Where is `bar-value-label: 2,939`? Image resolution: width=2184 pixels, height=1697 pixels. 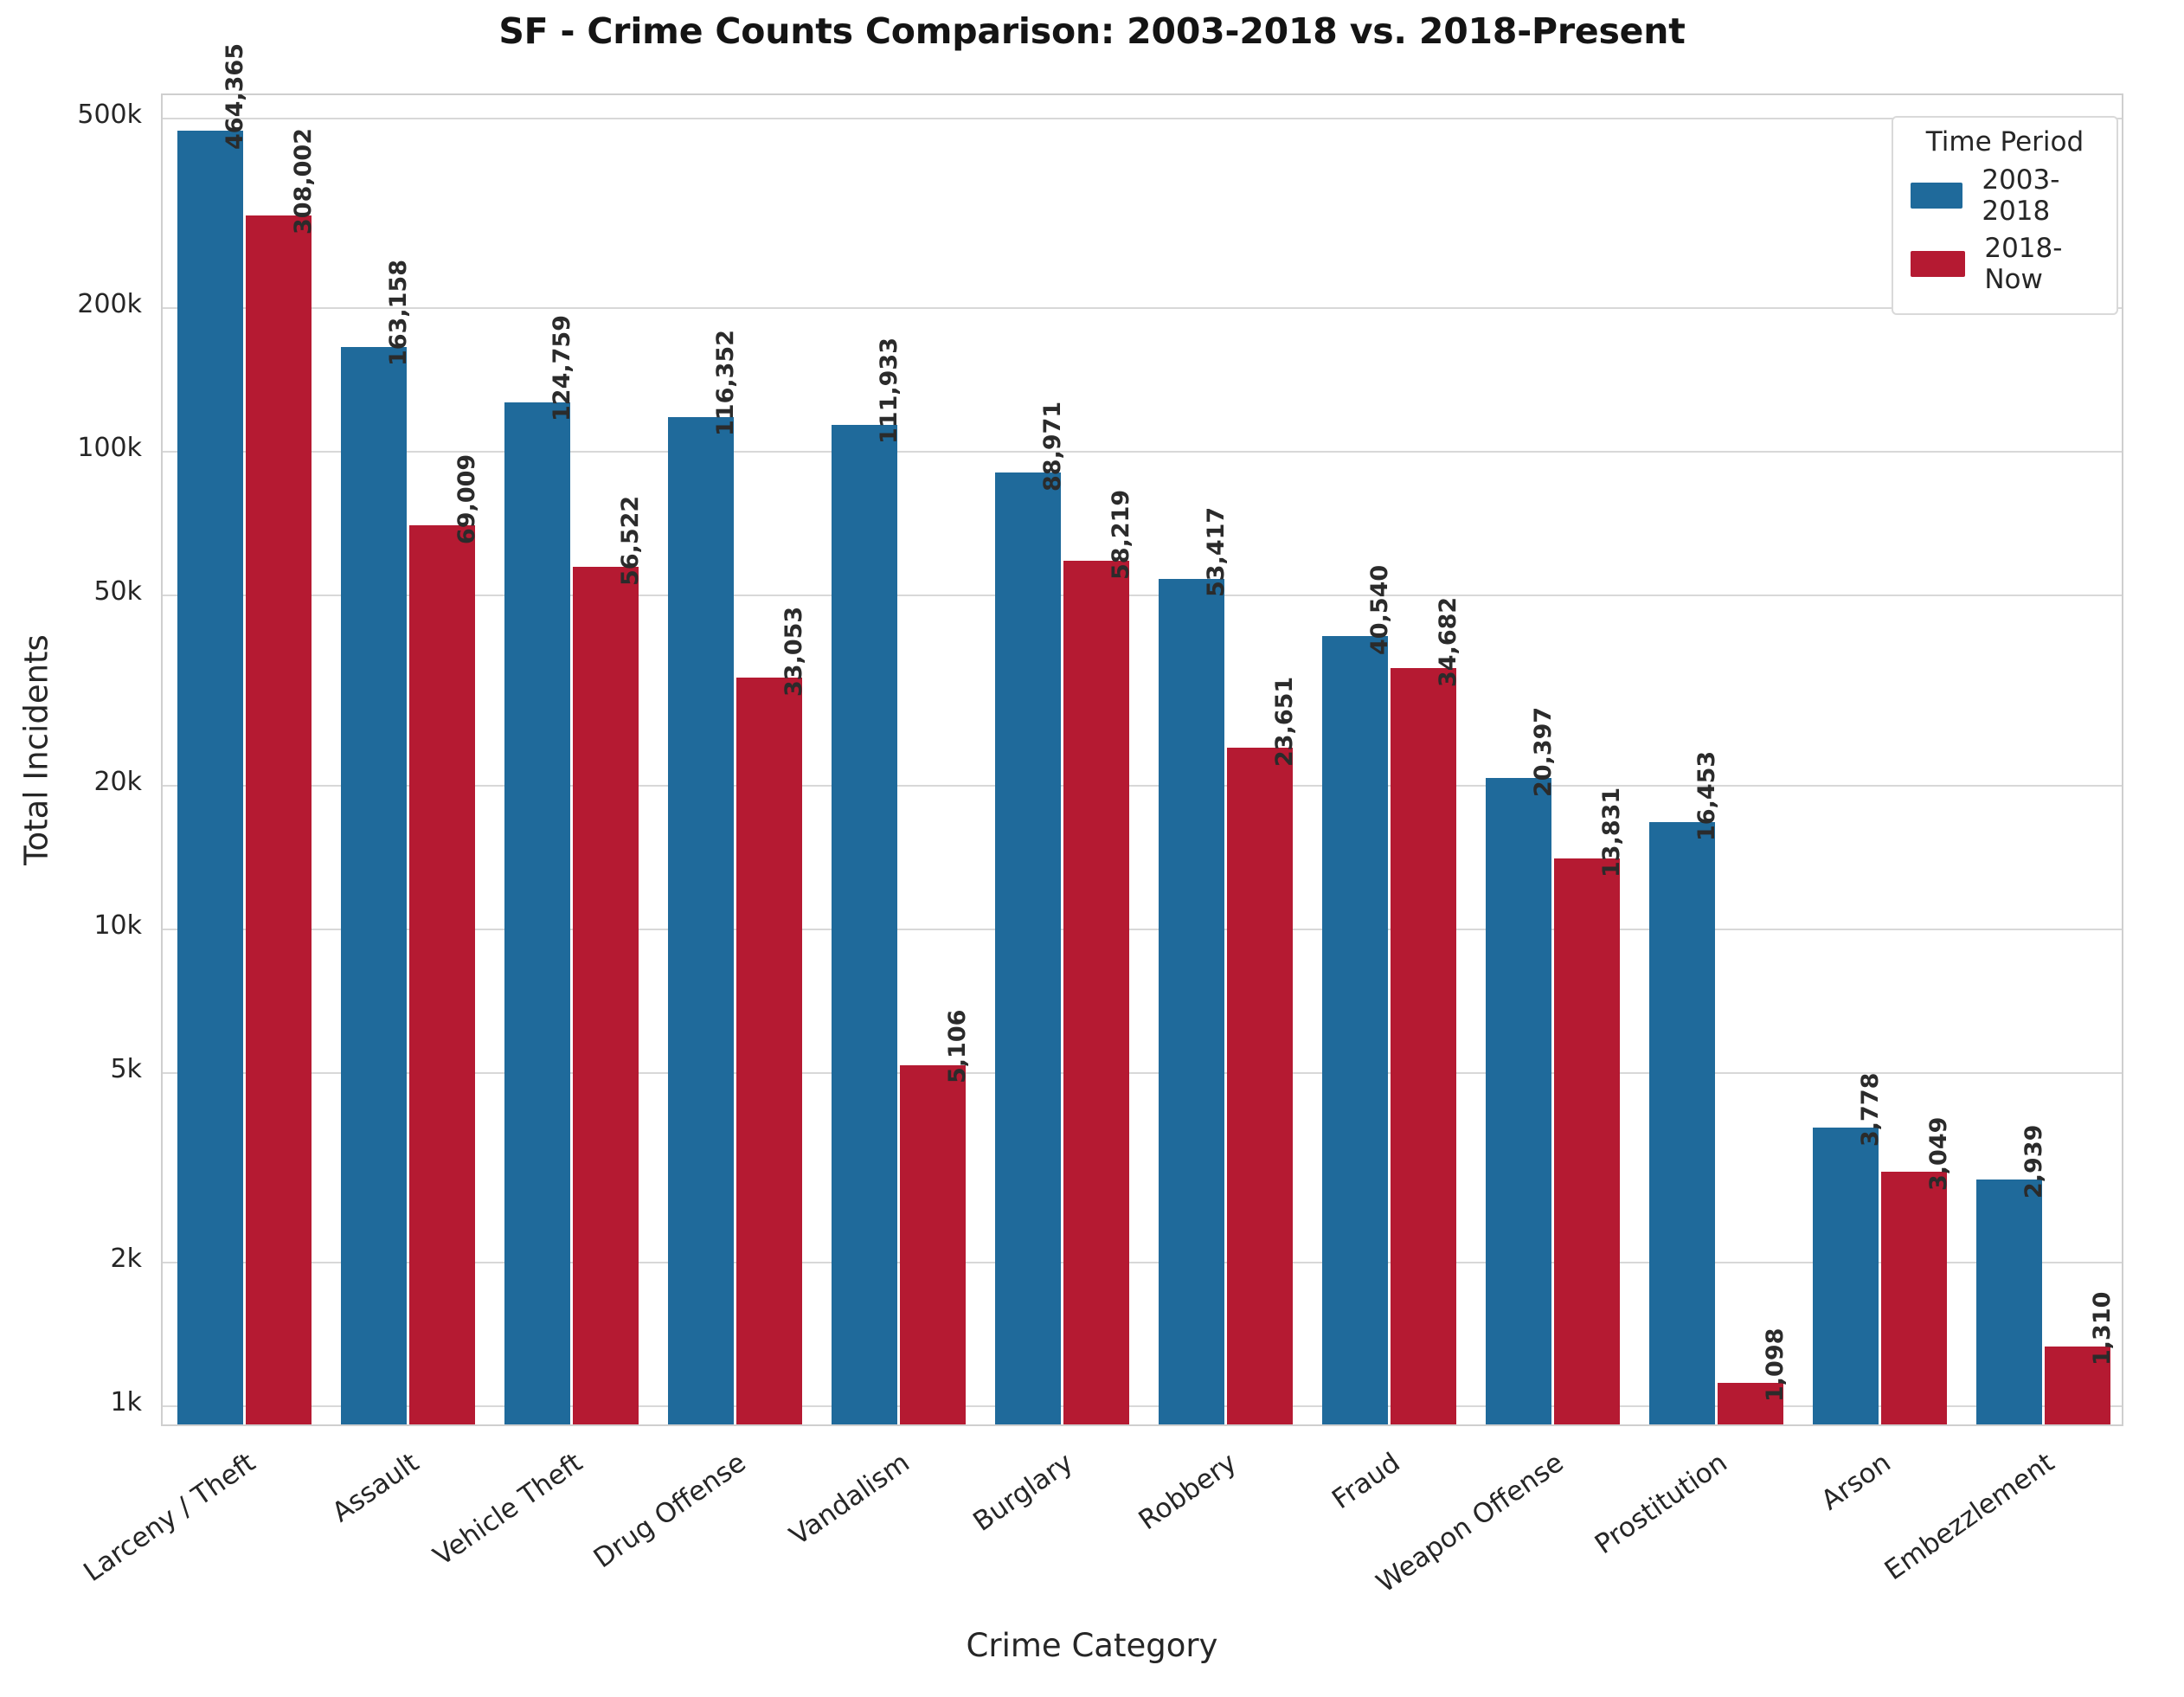
bar-value-label: 2,939 is located at coordinates (2033, 1162).